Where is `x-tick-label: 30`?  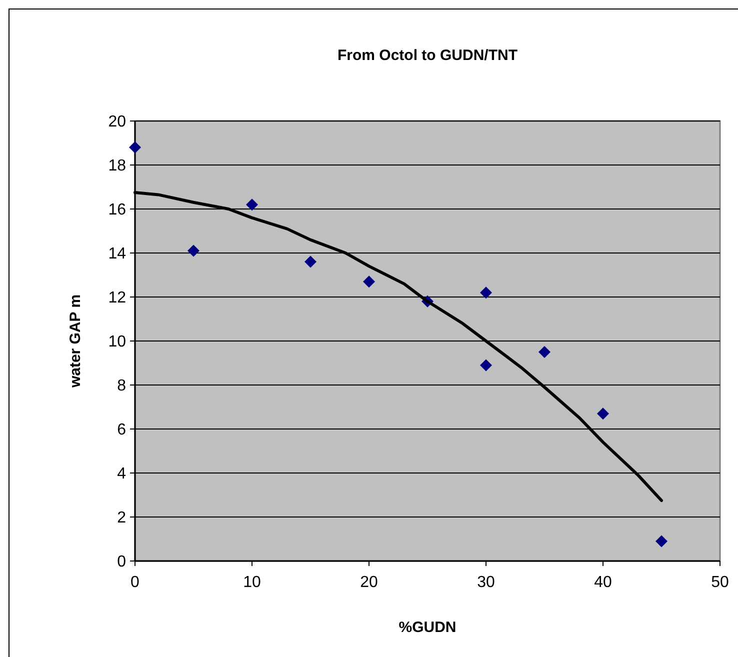 x-tick-label: 30 is located at coordinates (486, 582).